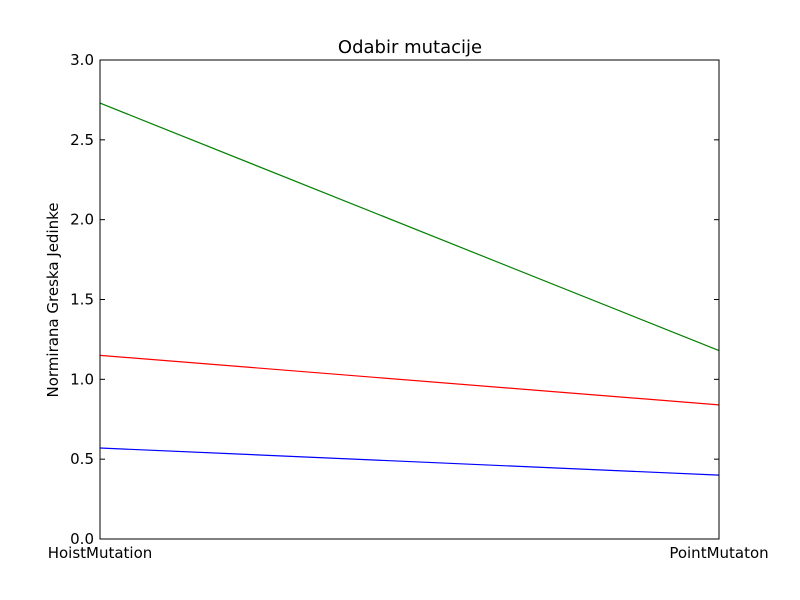 This screenshot has width=800, height=600. Describe the element at coordinates (718, 553) in the screenshot. I see `x-tick-label: PointMutaton` at that location.